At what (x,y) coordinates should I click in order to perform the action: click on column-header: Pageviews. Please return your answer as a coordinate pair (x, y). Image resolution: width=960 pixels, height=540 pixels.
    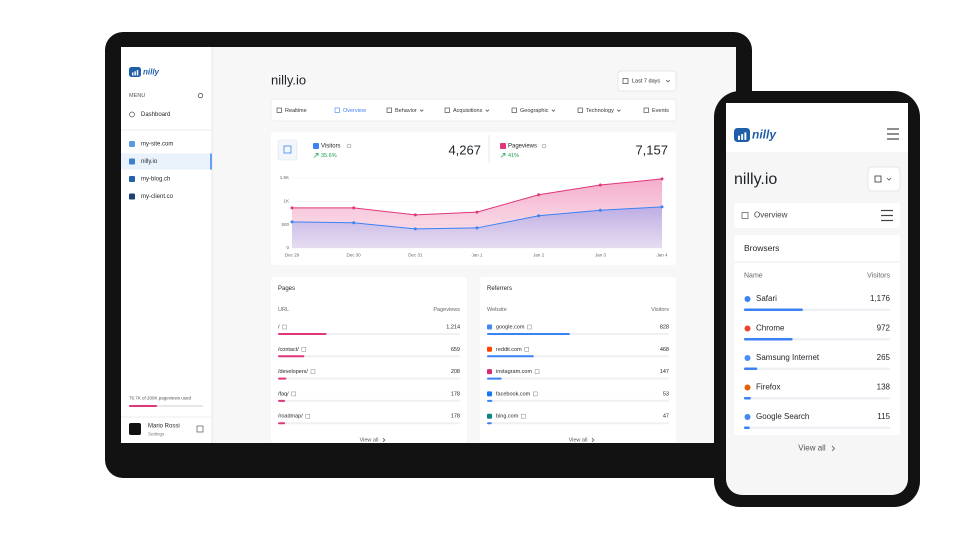
    Looking at the image, I should click on (446, 310).